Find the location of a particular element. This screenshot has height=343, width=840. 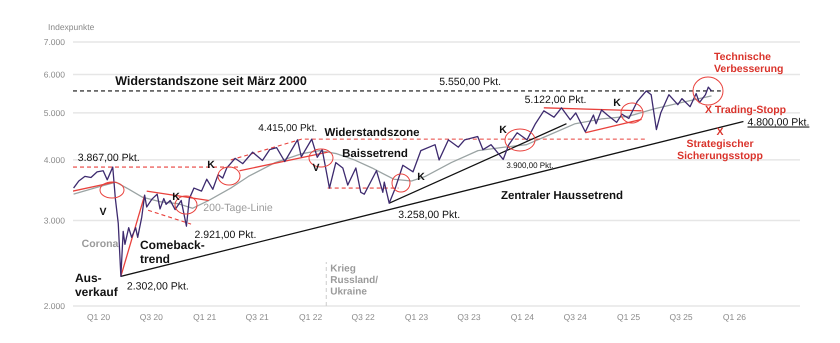

annotation: Zentraler Haussetrend is located at coordinates (562, 196).